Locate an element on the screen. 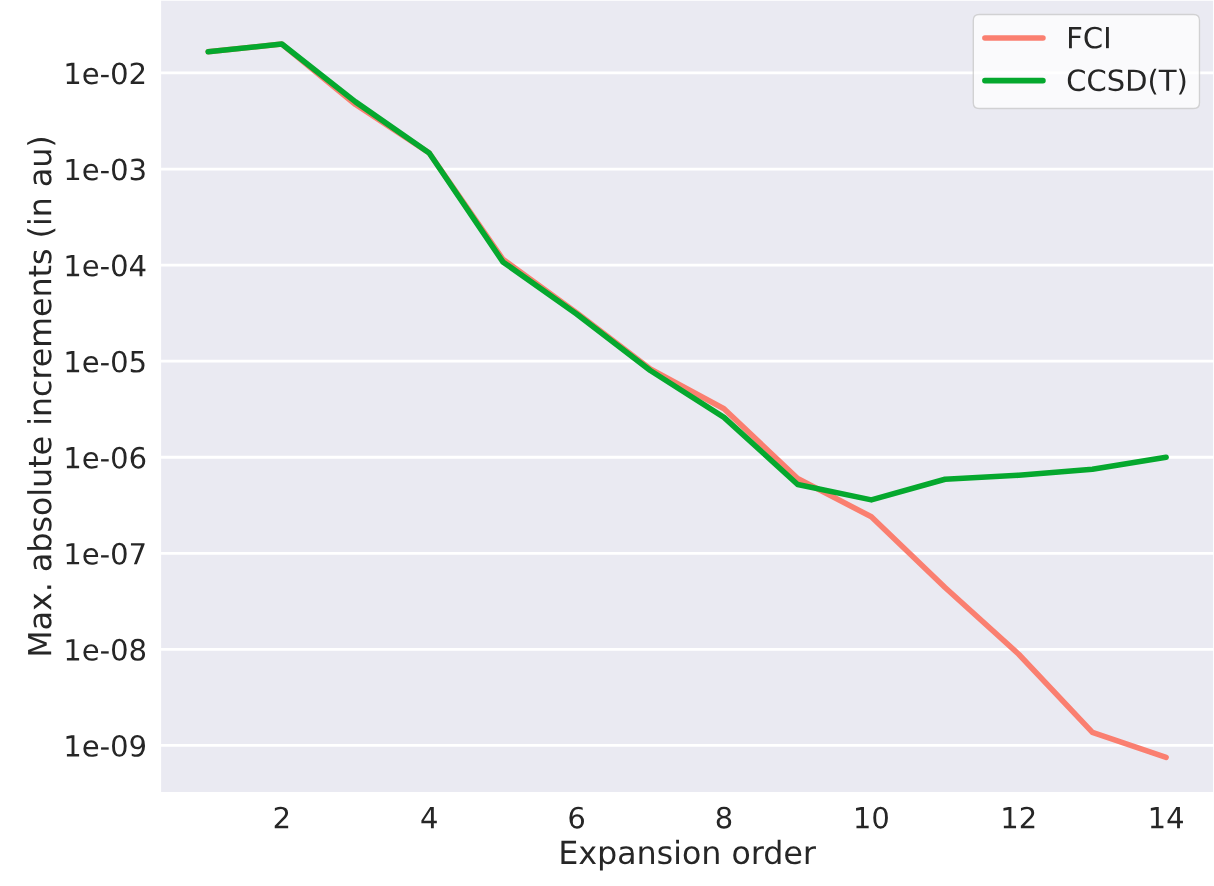  x-tick-label: 2 is located at coordinates (281, 817).